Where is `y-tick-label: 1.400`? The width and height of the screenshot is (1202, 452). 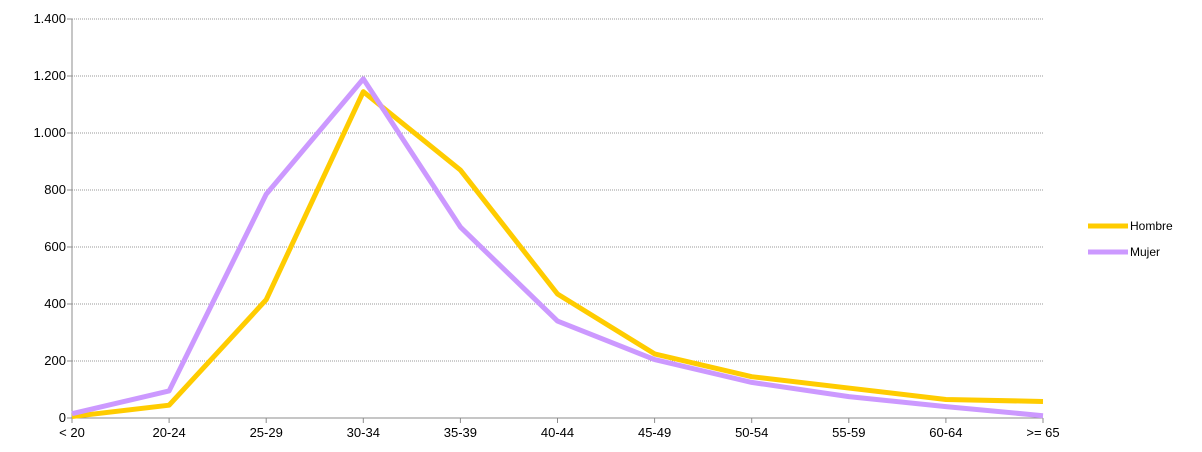
y-tick-label: 1.400 is located at coordinates (49, 18).